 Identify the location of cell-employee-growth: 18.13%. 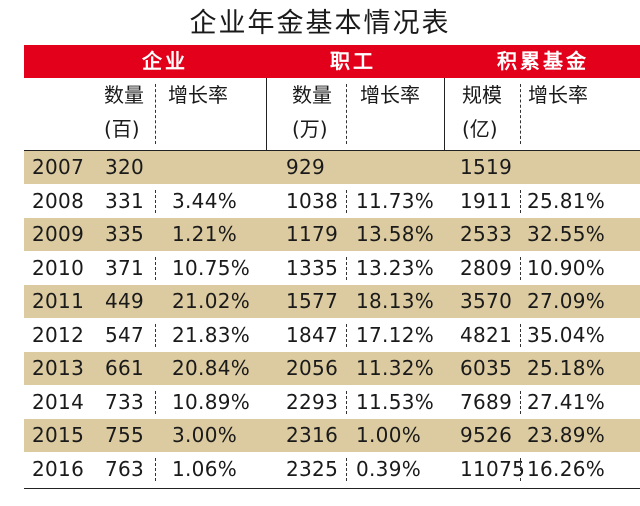
(395, 301).